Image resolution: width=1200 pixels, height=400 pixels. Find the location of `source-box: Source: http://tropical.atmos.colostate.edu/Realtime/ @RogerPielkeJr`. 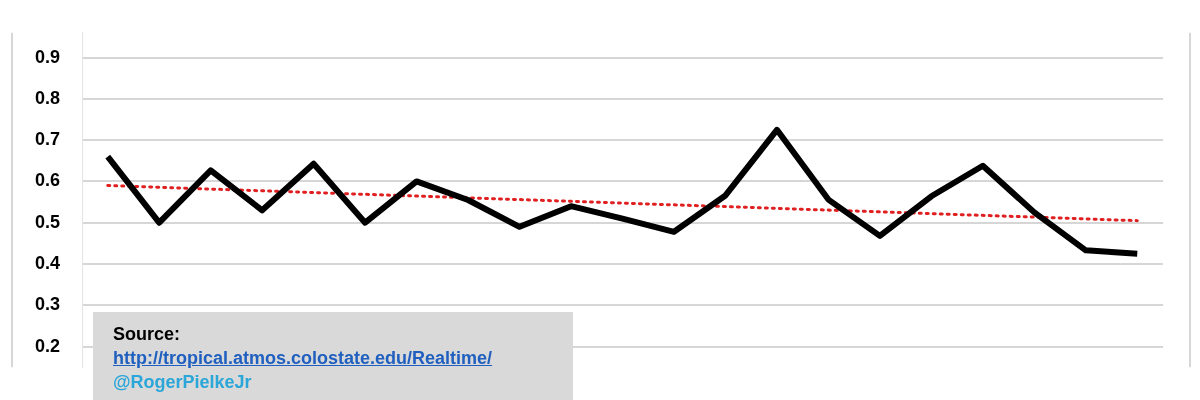

source-box: Source: http://tropical.atmos.colostate.edu/Realtime/ @RogerPielkeJr is located at coordinates (333, 356).